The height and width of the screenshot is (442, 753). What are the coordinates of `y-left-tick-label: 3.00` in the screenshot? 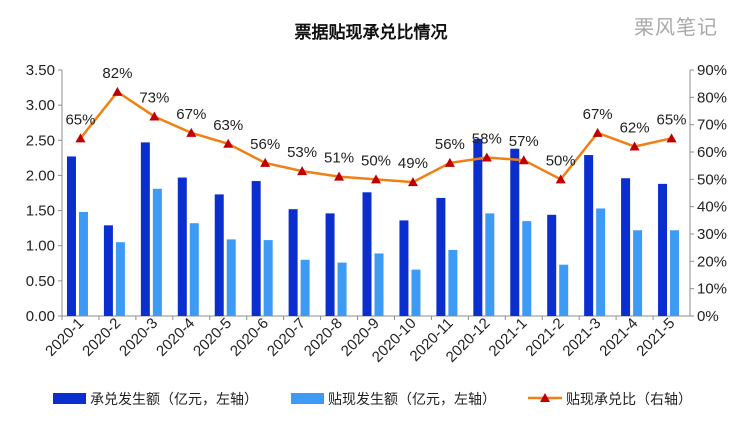 It's located at (40, 105).